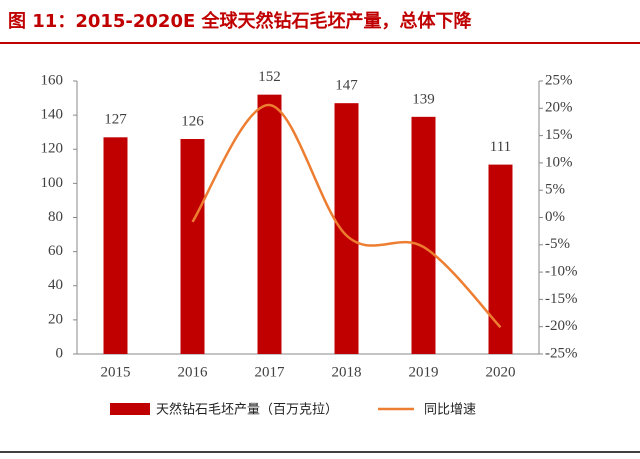 The height and width of the screenshot is (459, 640). I want to click on y2-tick-label: 0%, so click(555, 217).